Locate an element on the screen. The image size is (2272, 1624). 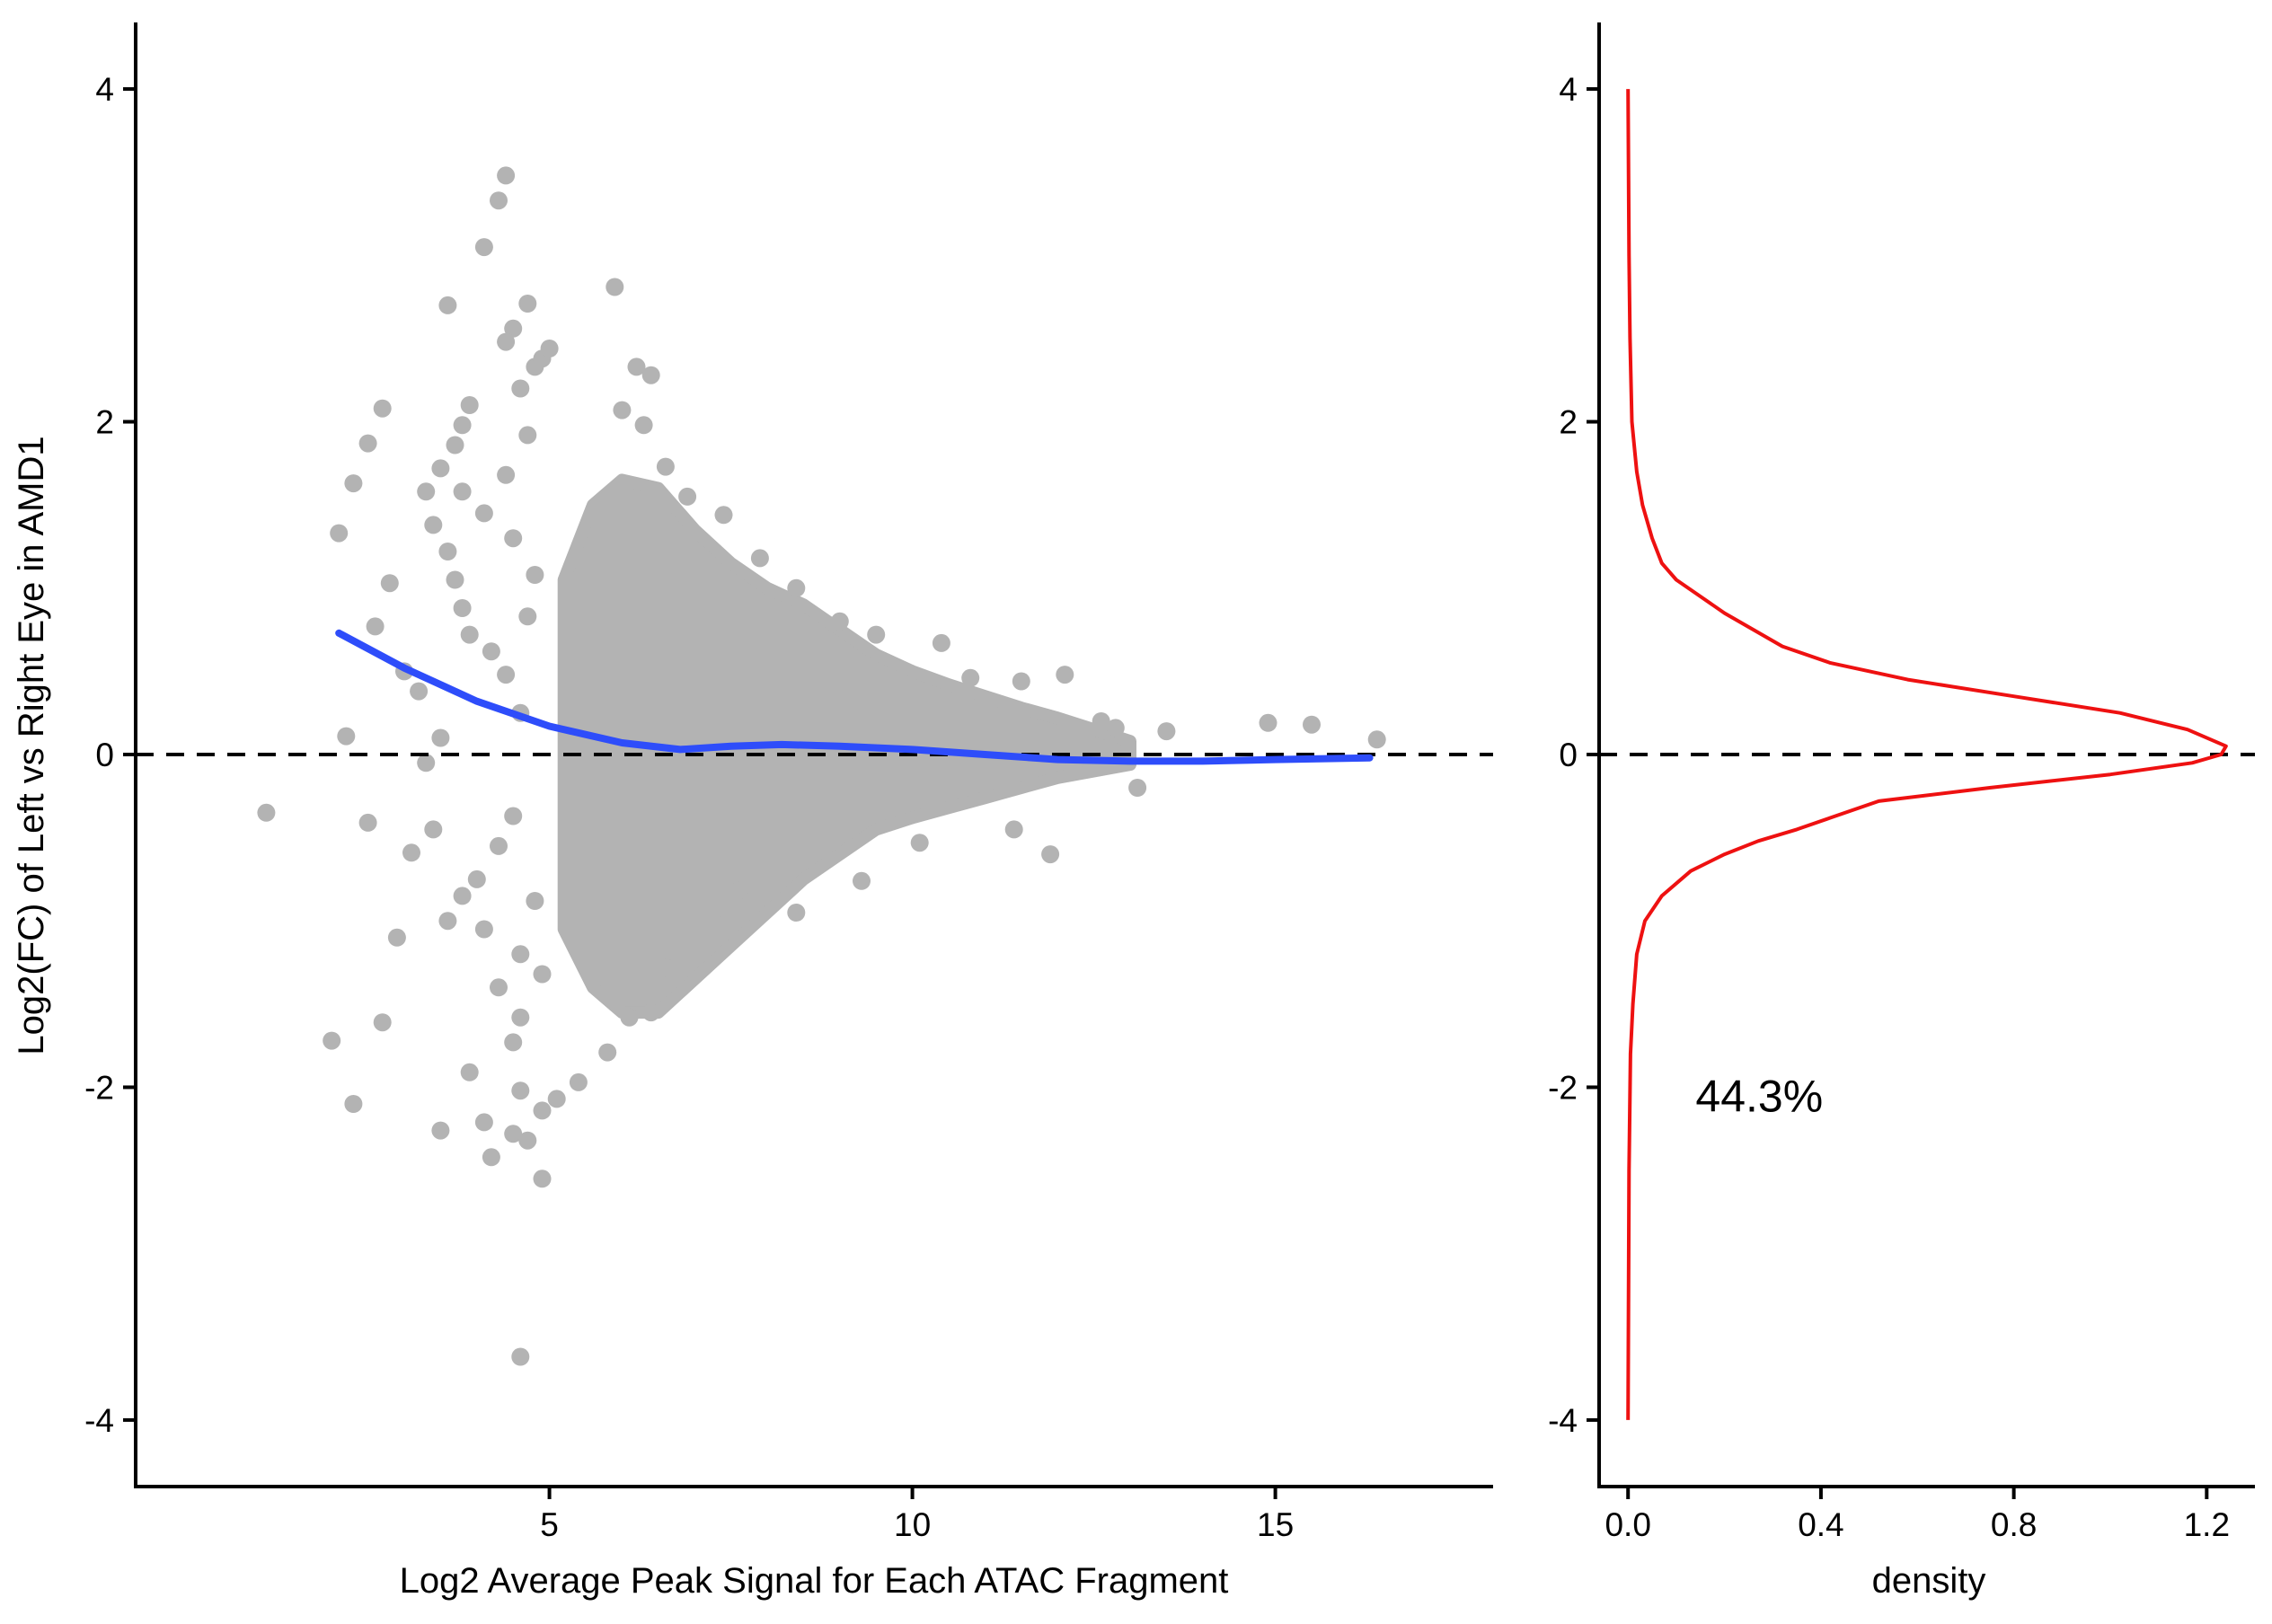
density-y-tick-label: 2 is located at coordinates (1568, 422).